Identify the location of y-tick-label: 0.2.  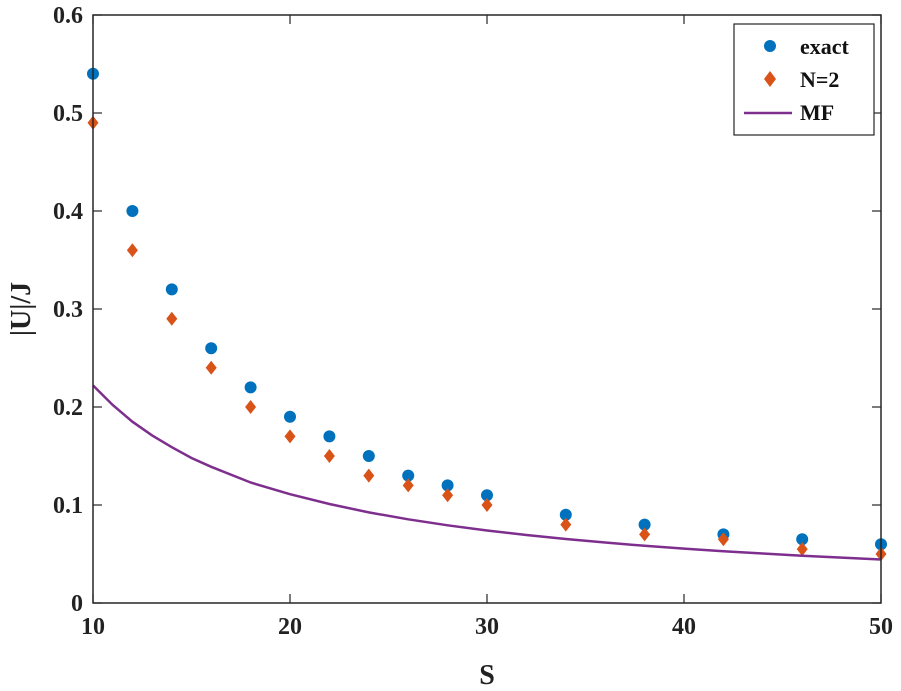
(68, 408).